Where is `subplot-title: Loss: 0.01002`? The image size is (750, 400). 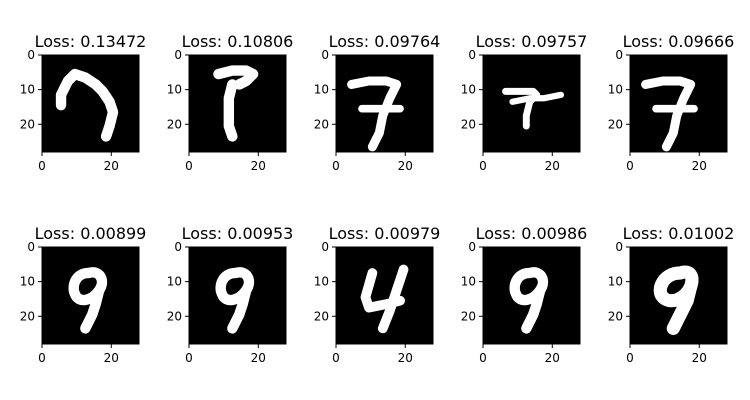
subplot-title: Loss: 0.01002 is located at coordinates (679, 233).